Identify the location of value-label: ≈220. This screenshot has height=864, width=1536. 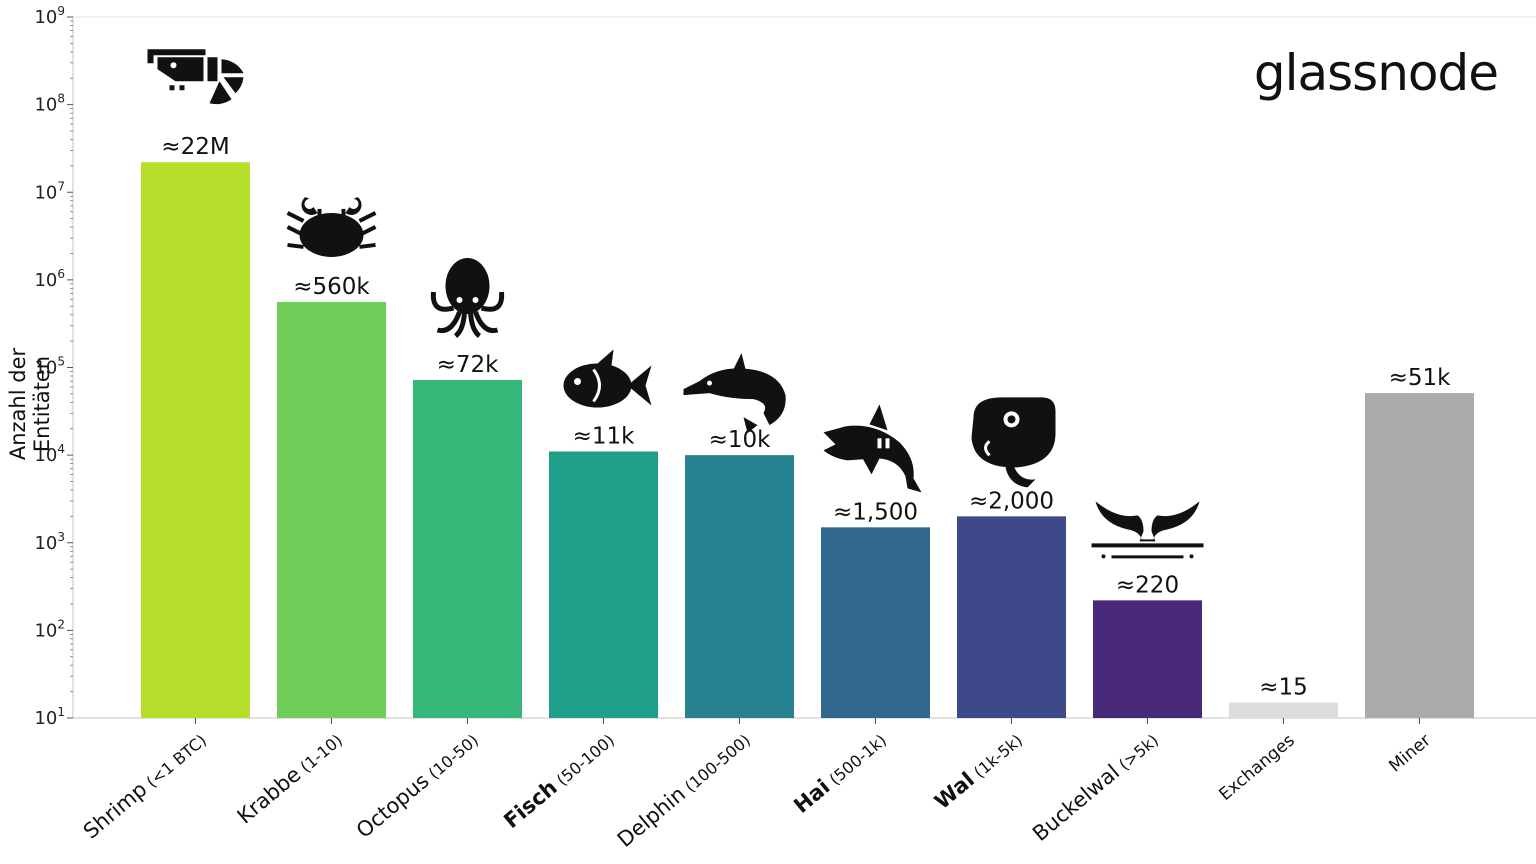
(1147, 585).